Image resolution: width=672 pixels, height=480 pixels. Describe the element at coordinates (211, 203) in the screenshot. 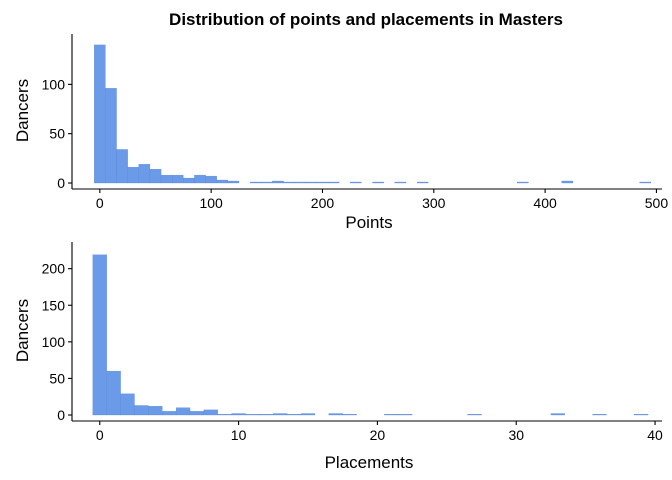

I see `points-x-tick-label: 100` at that location.